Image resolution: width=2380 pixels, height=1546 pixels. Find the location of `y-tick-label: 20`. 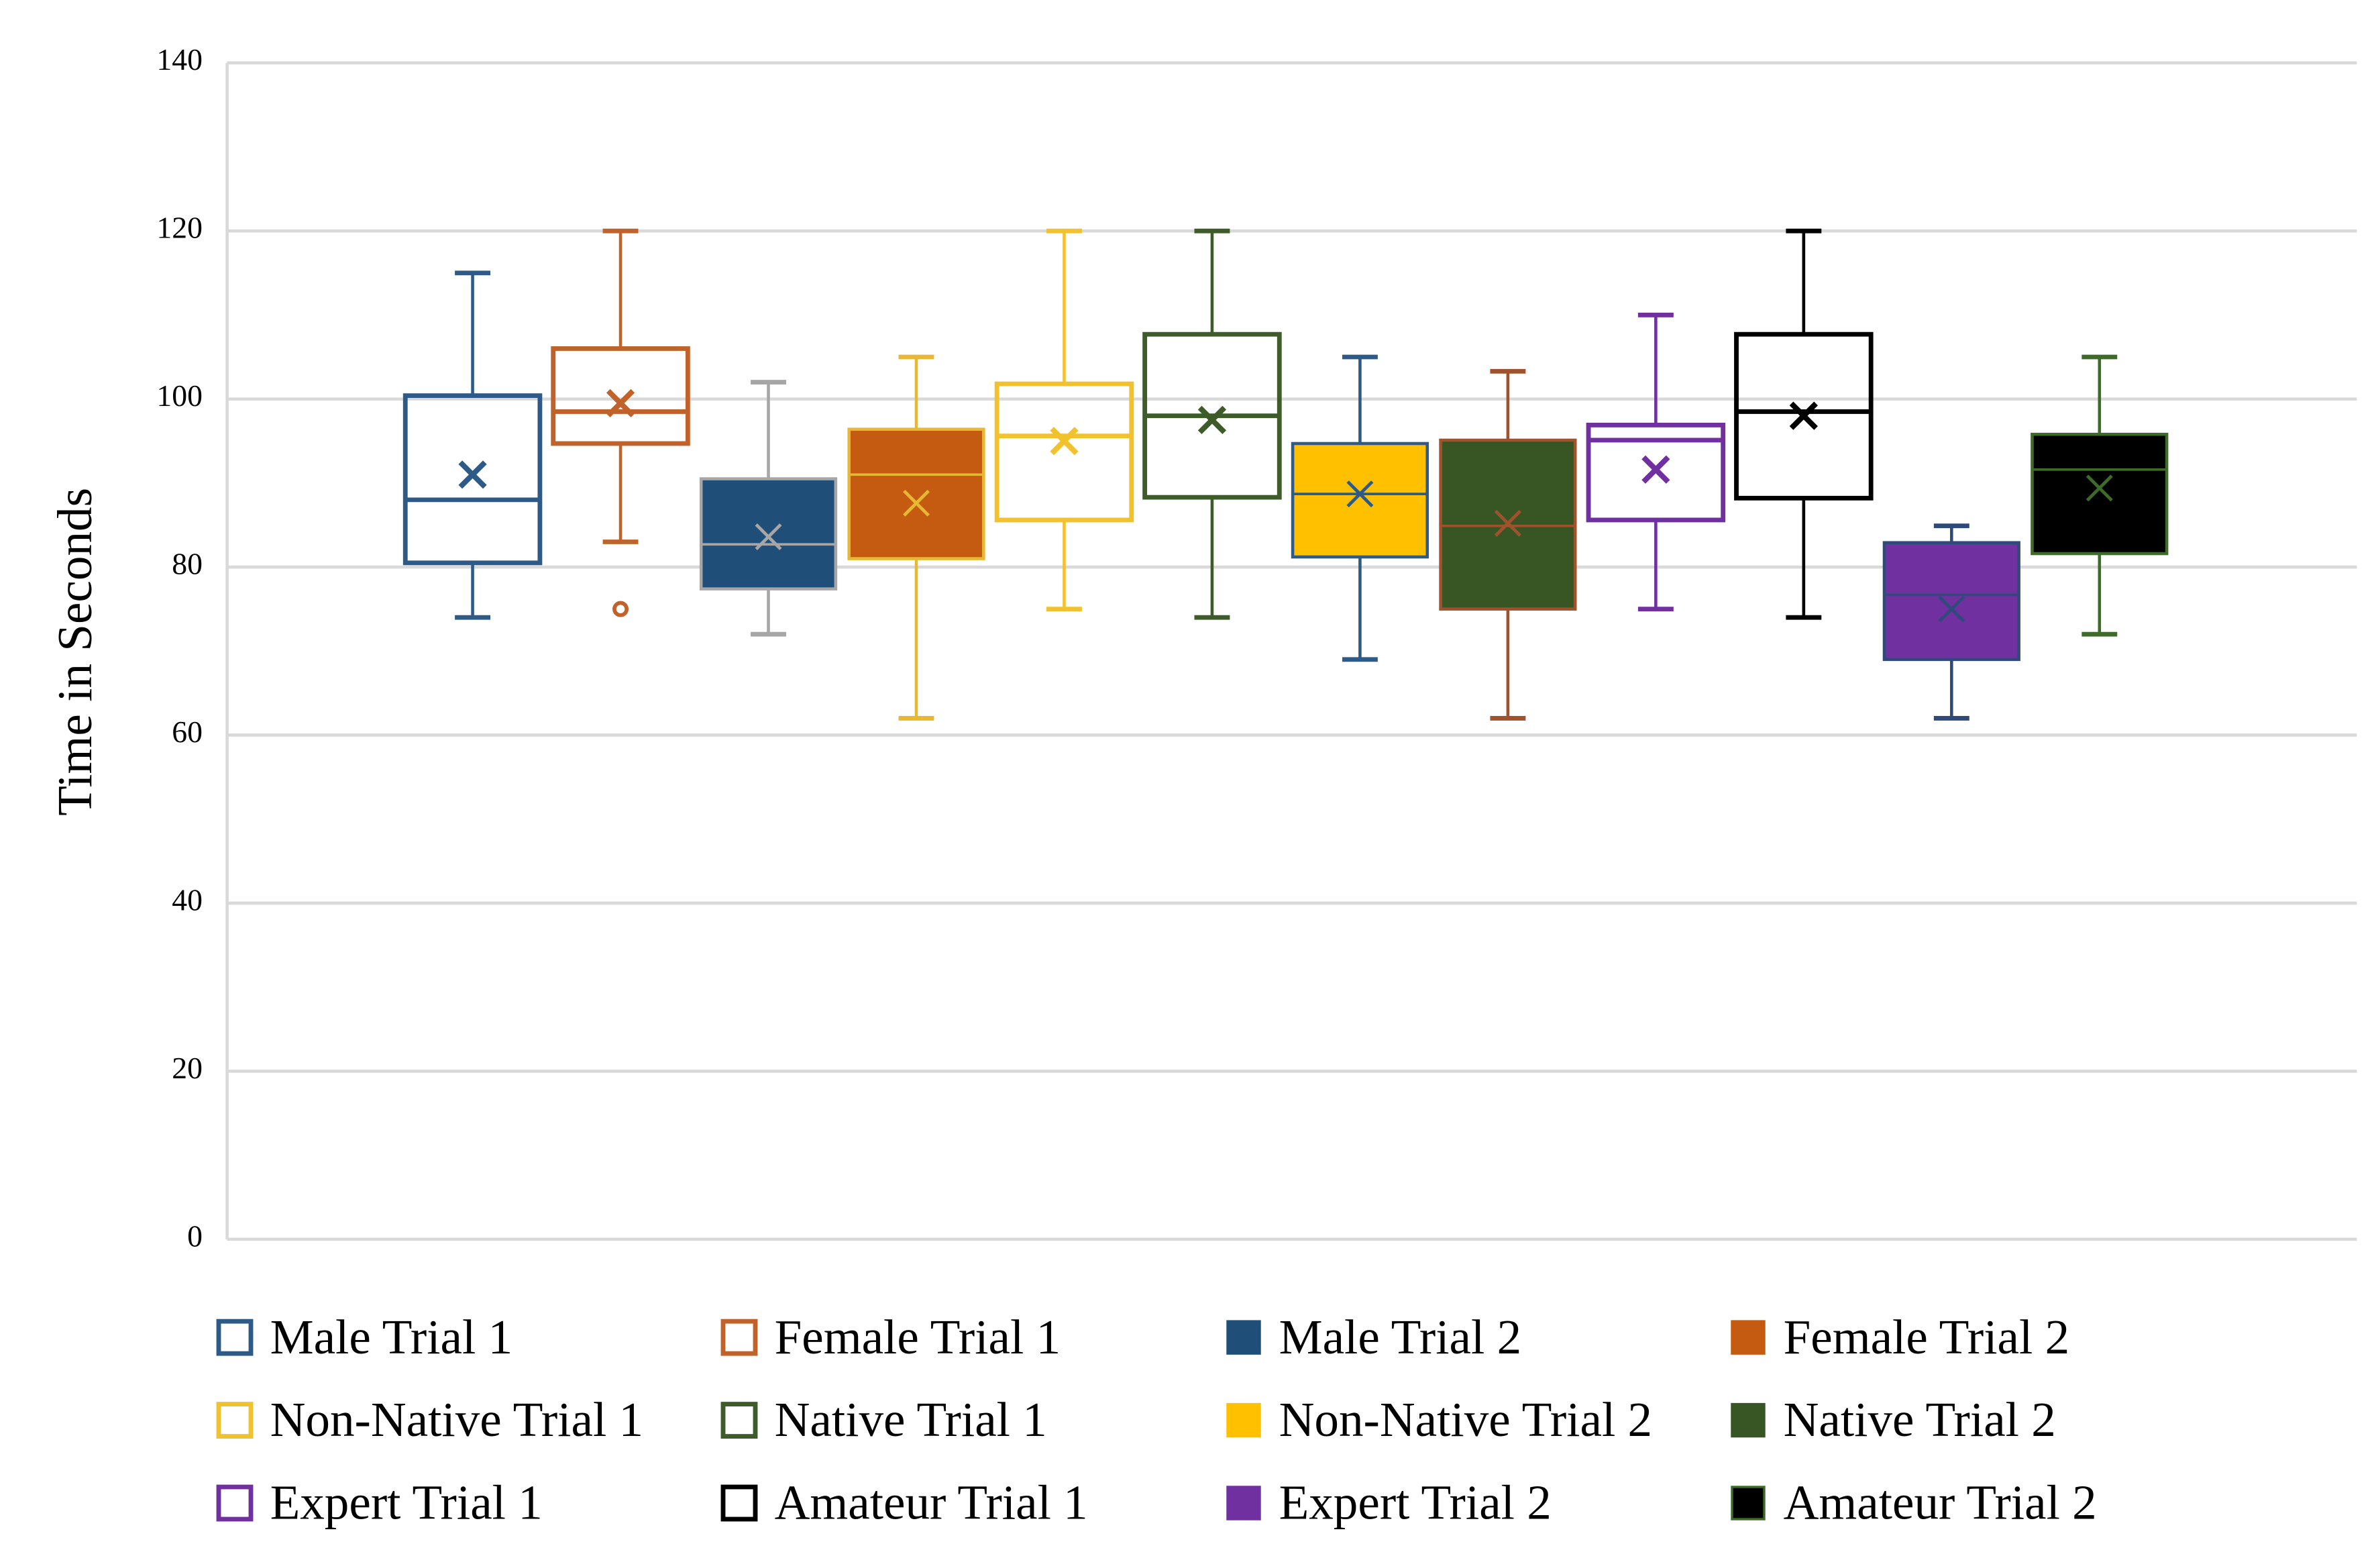

y-tick-label: 20 is located at coordinates (187, 1068).